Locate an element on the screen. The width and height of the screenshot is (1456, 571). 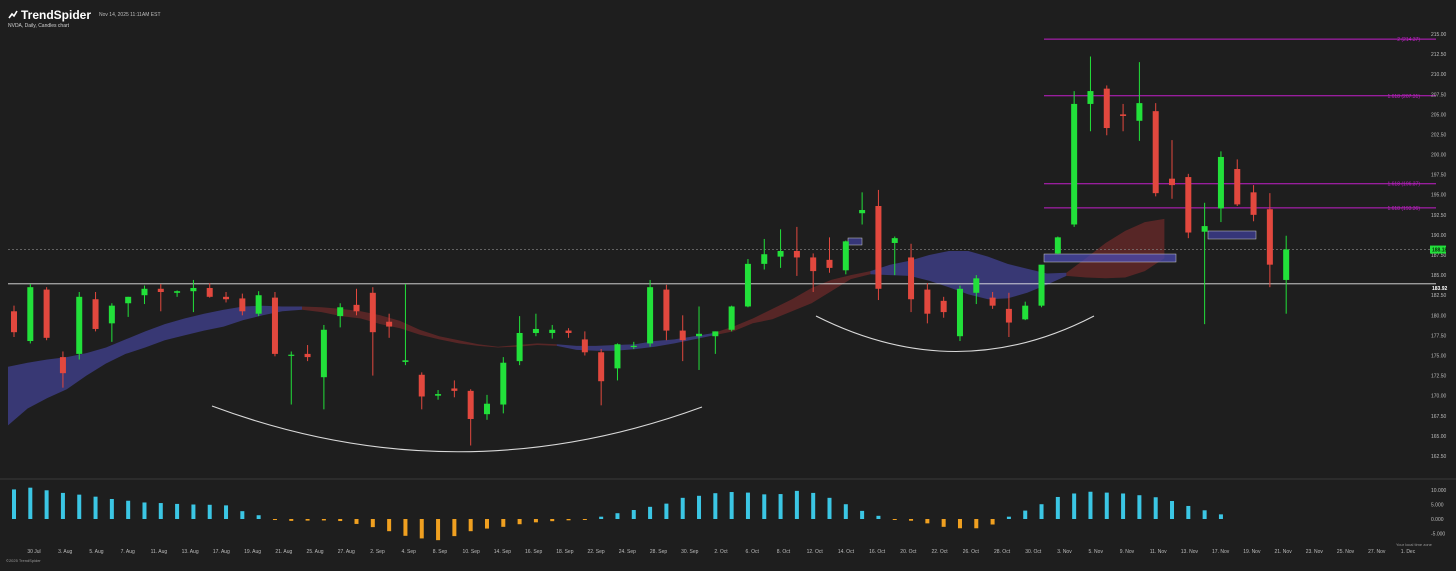
price-tick-label: 170.00 is located at coordinates (1439, 397).